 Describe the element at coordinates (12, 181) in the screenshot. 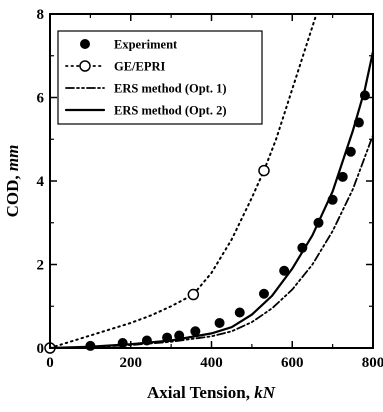

I see `y-axis-label: COD, mm` at that location.